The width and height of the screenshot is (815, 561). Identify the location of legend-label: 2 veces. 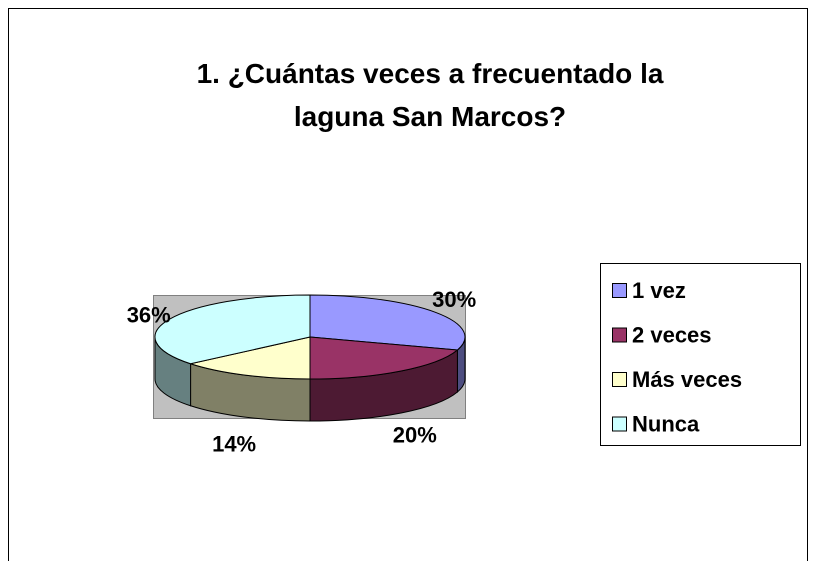
(672, 334).